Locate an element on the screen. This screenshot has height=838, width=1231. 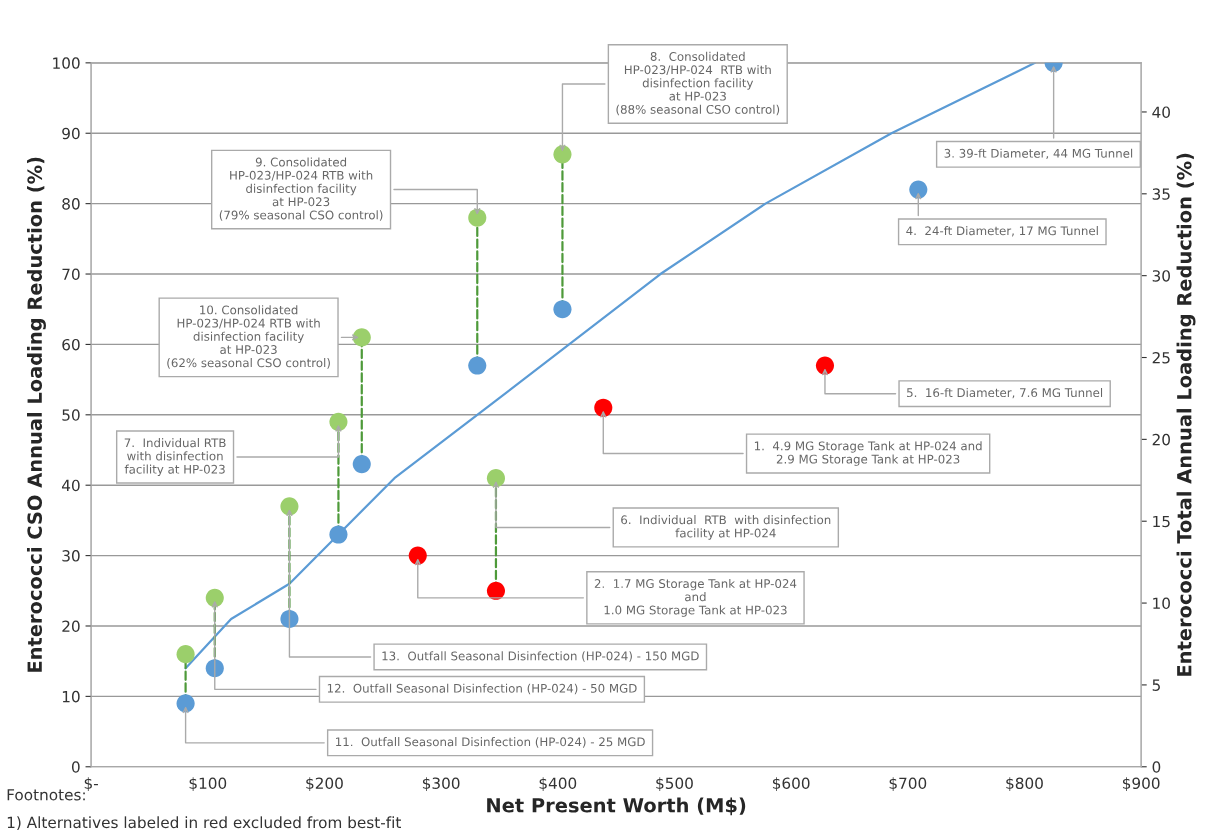
y-tick-label: 100 is located at coordinates (66, 63).